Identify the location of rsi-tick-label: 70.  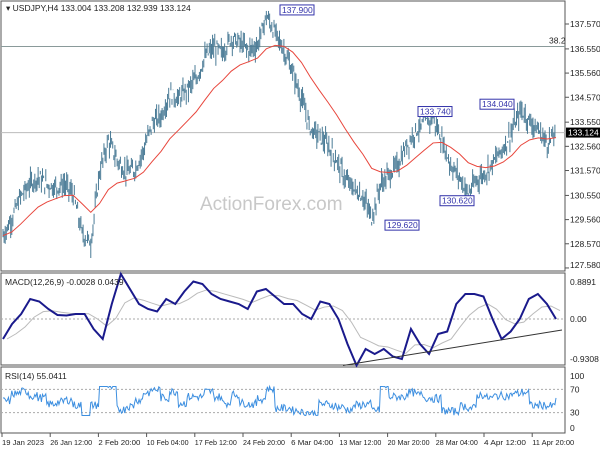
(575, 389).